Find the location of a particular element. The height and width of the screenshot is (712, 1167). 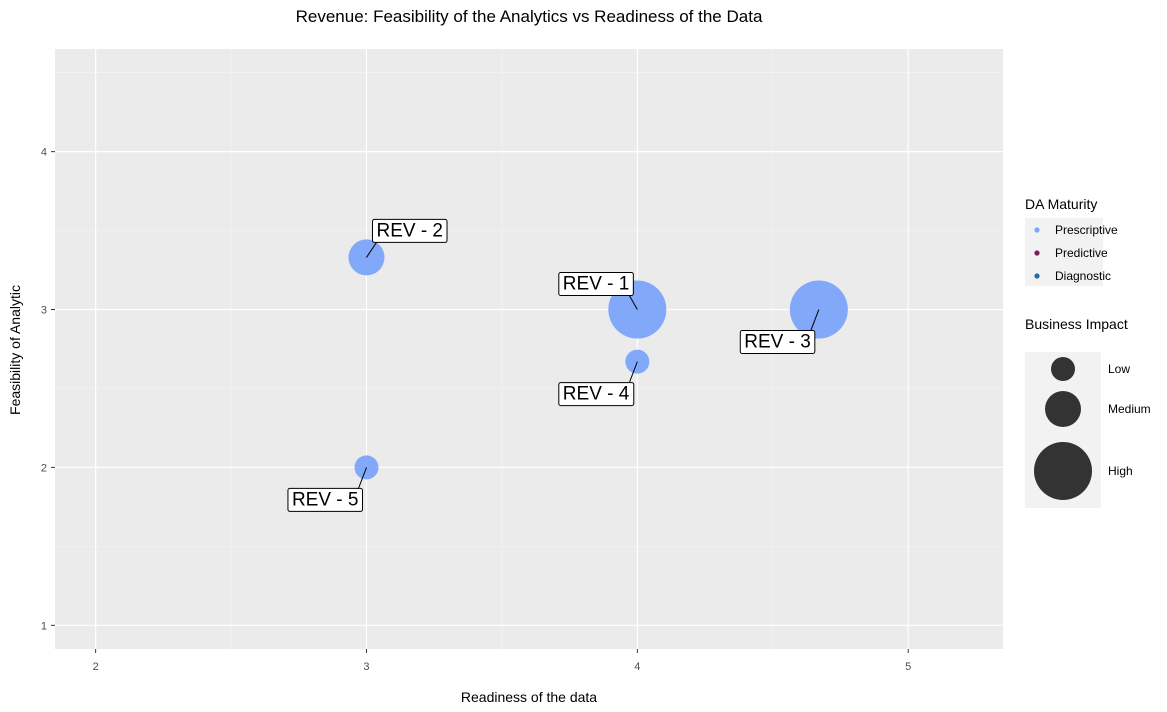

y-tick-label: 2 is located at coordinates (44, 468).